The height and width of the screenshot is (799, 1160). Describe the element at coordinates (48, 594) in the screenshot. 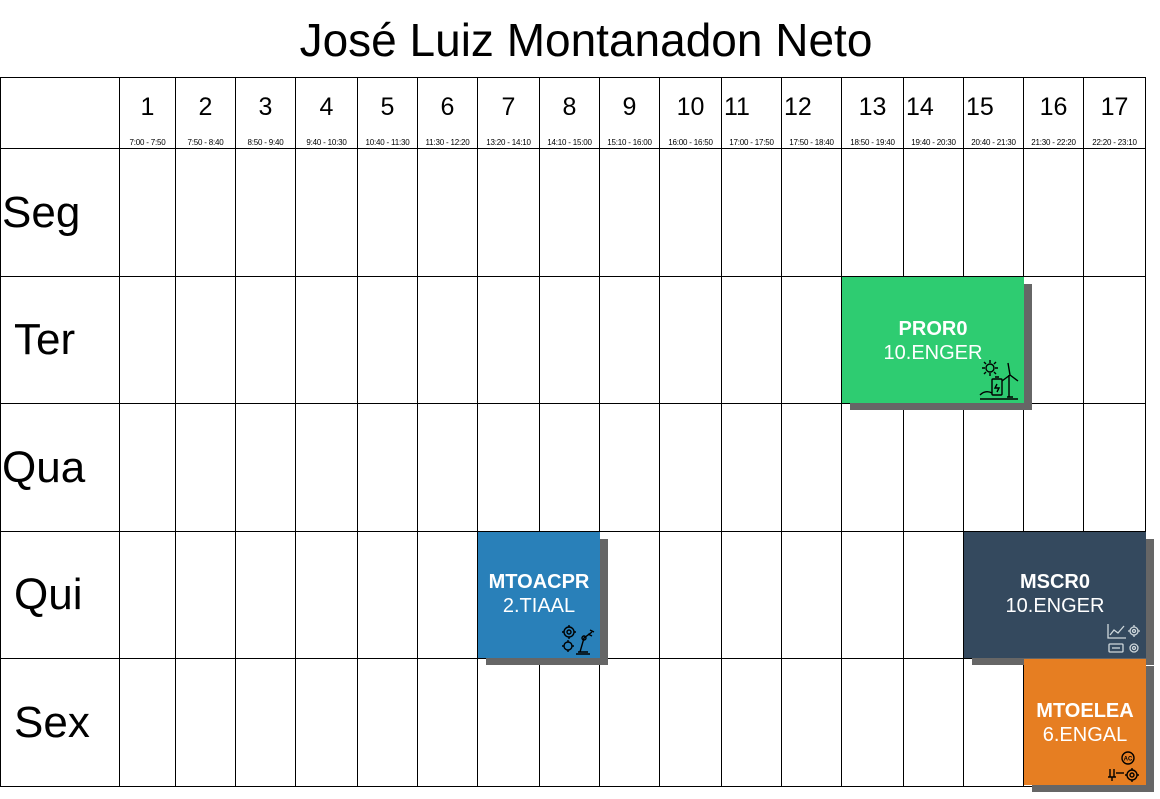

I see `day-label-qui: Qui` at that location.